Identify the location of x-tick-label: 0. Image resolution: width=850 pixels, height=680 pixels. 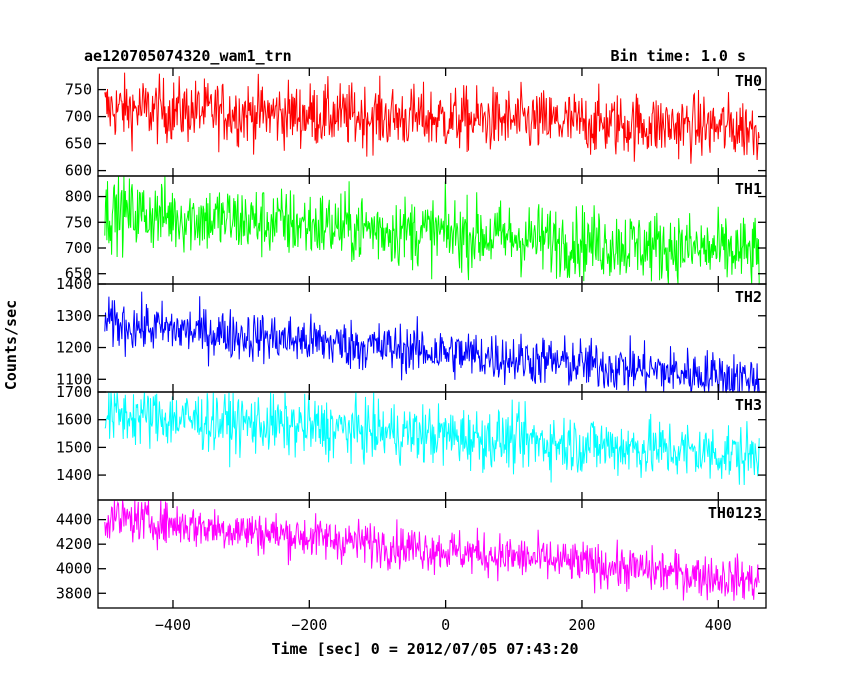
(445, 625).